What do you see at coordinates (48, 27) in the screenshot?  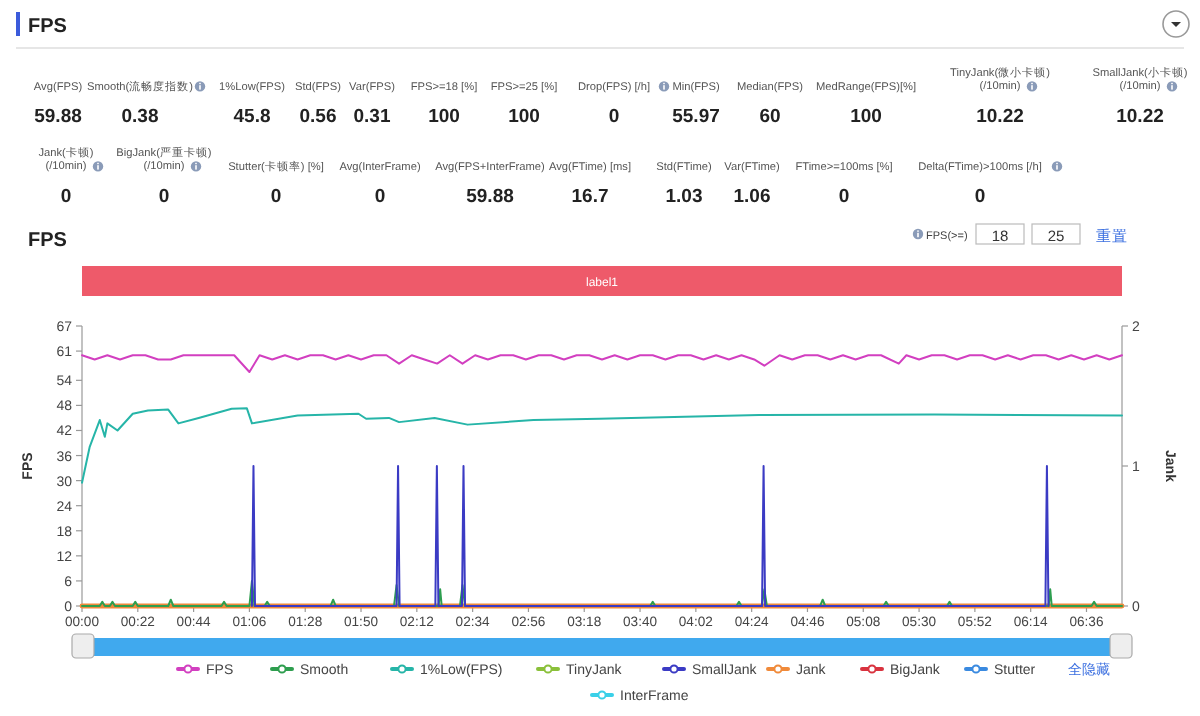 I see `text: FPS` at bounding box center [48, 27].